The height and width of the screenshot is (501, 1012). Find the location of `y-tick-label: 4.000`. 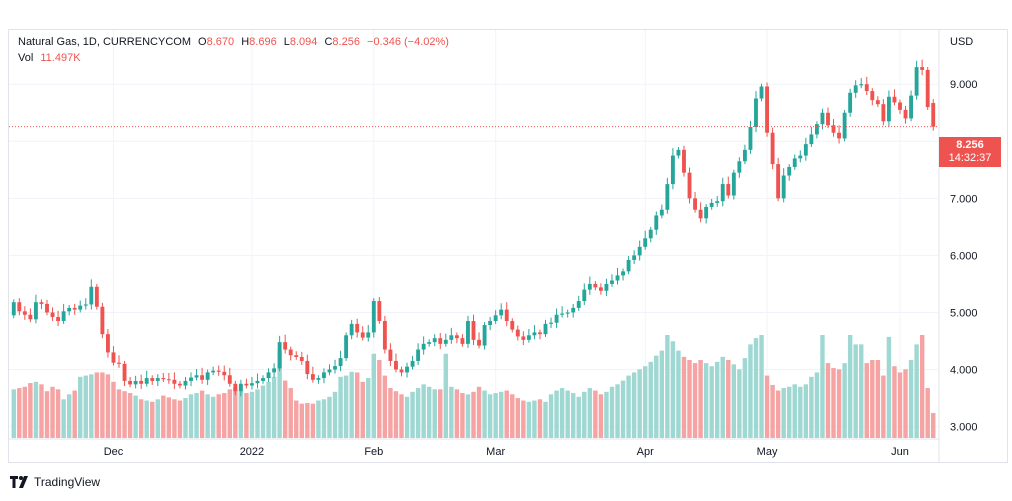

y-tick-label: 4.000 is located at coordinates (964, 371).